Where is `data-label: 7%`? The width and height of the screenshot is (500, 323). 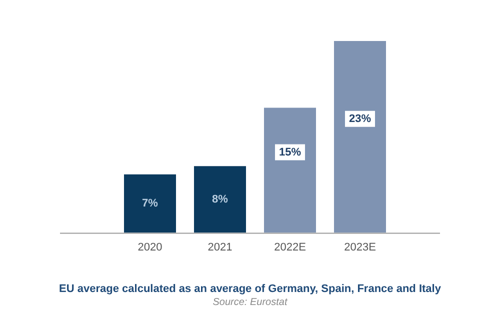
data-label: 7% is located at coordinates (150, 204).